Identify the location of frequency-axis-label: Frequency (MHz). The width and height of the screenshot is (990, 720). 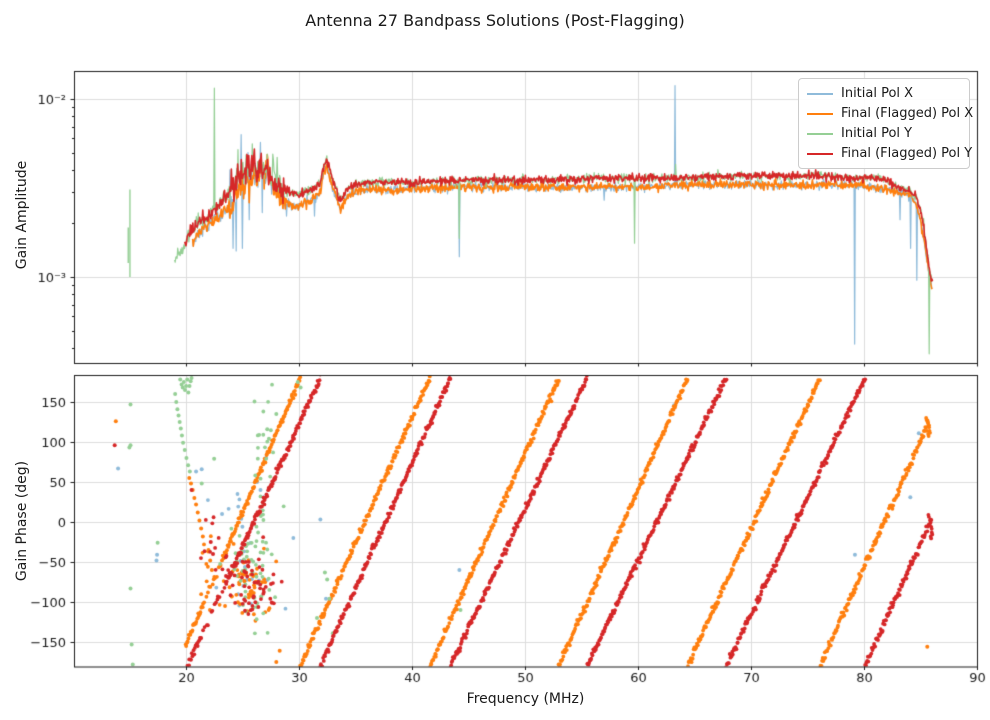
(525, 699).